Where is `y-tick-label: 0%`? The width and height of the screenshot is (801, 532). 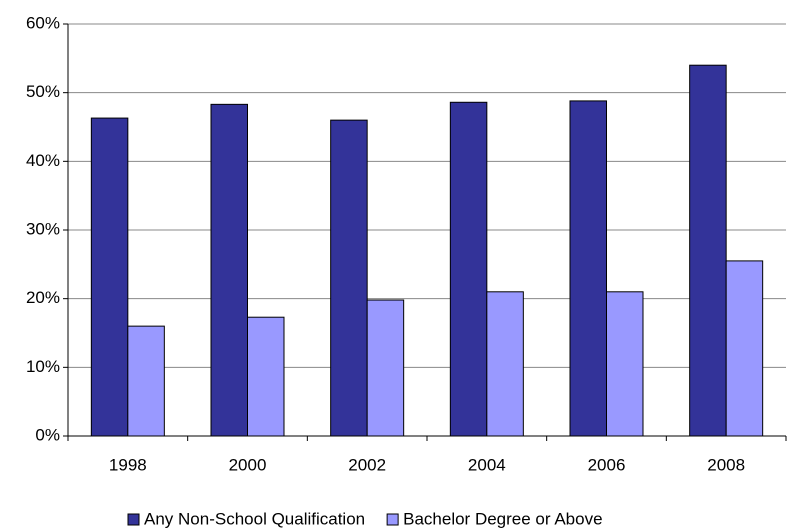
y-tick-label: 0% is located at coordinates (47, 434).